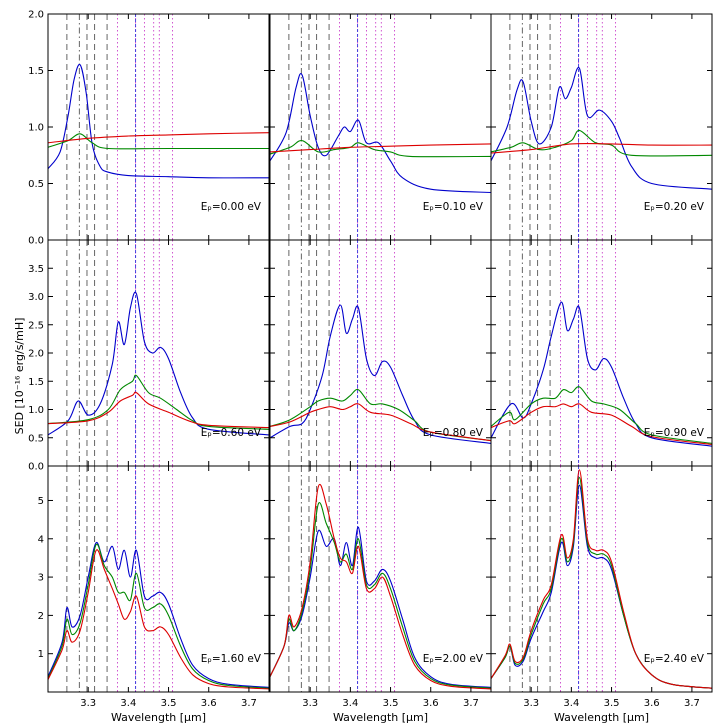 The image size is (722, 727). What do you see at coordinates (453, 659) in the screenshot?
I see `panel-label: Eₚ=2.00 eV` at bounding box center [453, 659].